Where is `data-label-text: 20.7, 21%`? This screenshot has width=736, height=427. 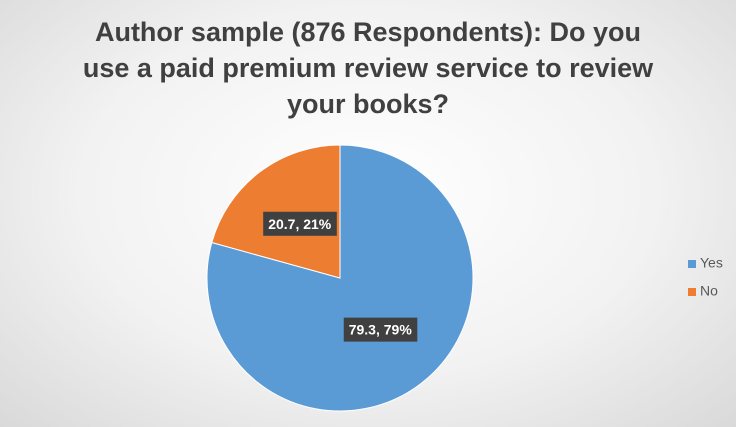
data-label-text: 20.7, 21% is located at coordinates (300, 224).